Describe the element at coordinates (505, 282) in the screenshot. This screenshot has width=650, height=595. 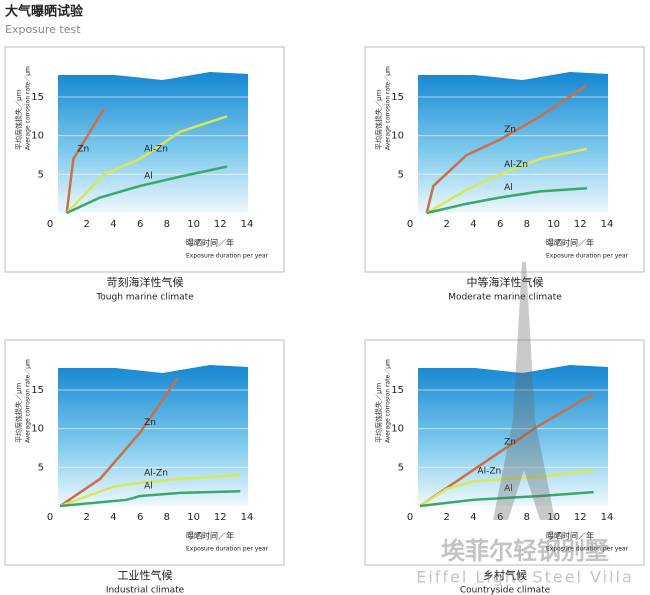
I see `chart-title: 中等海洋性气候` at that location.